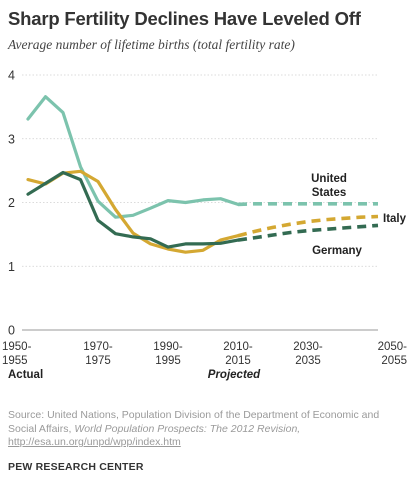  I want to click on y-tick-label: 1, so click(11, 267).